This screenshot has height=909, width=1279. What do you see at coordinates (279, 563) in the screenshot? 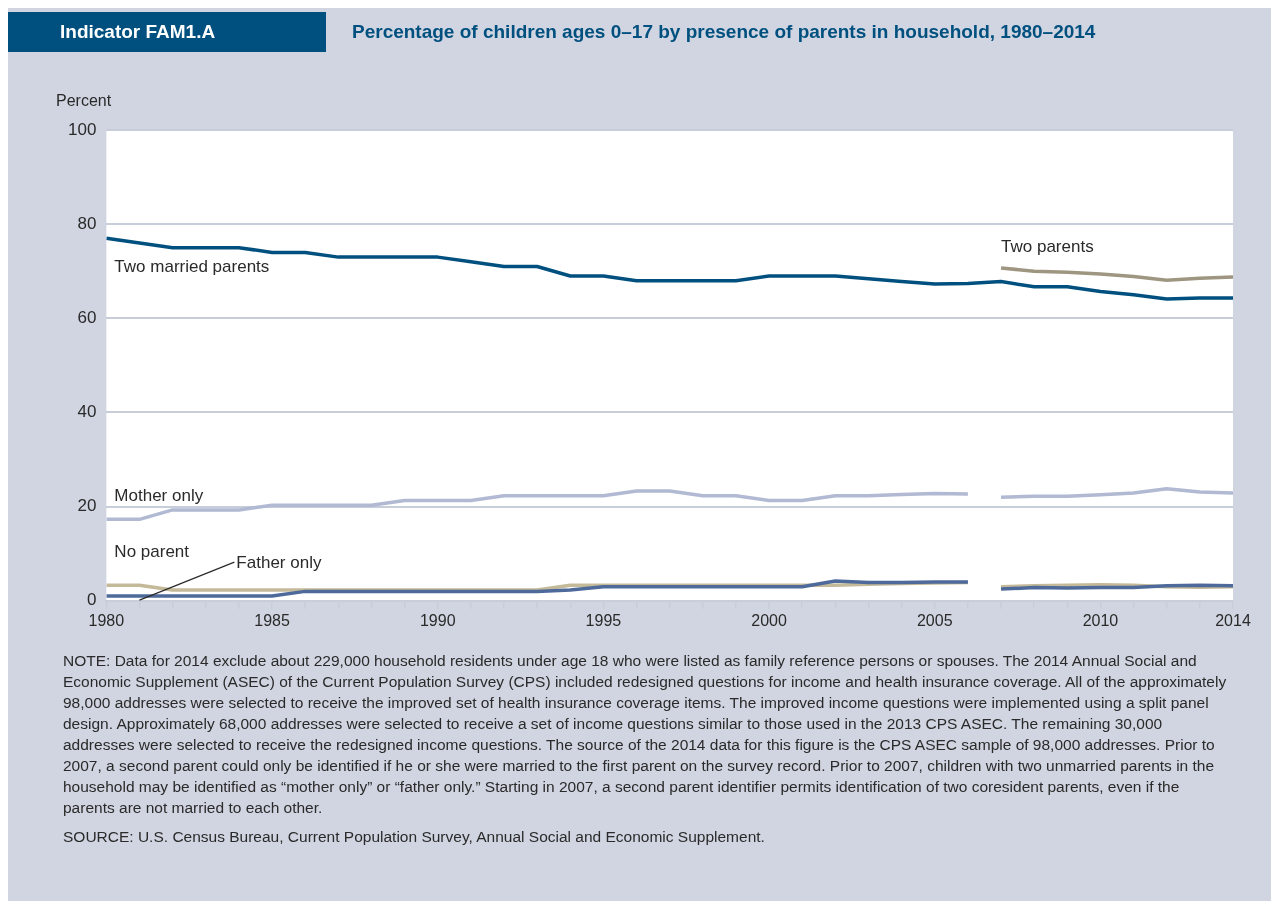
I see `series-label: Father only` at bounding box center [279, 563].